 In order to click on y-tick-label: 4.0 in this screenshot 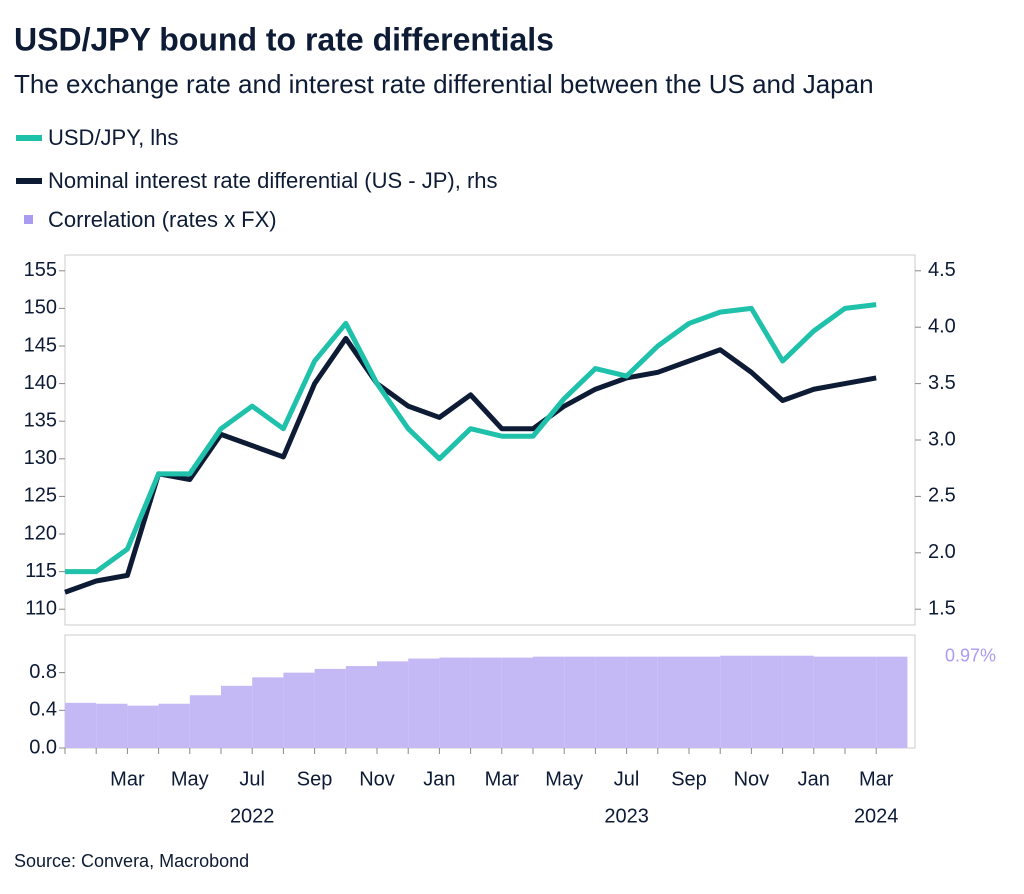, I will do `click(942, 326)`.